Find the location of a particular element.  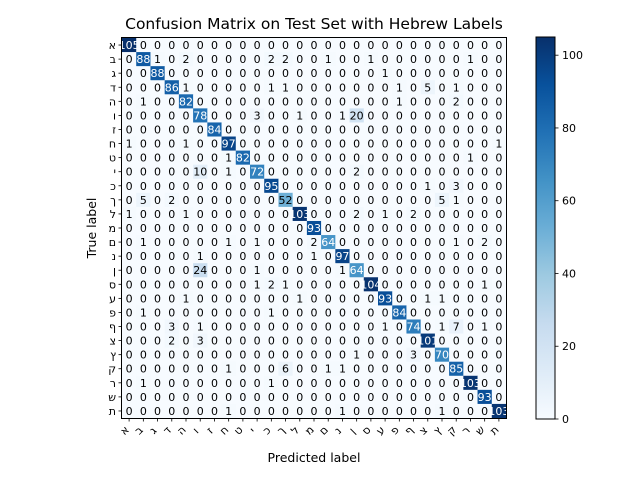

cell-value-label: 93 is located at coordinates (385, 298).